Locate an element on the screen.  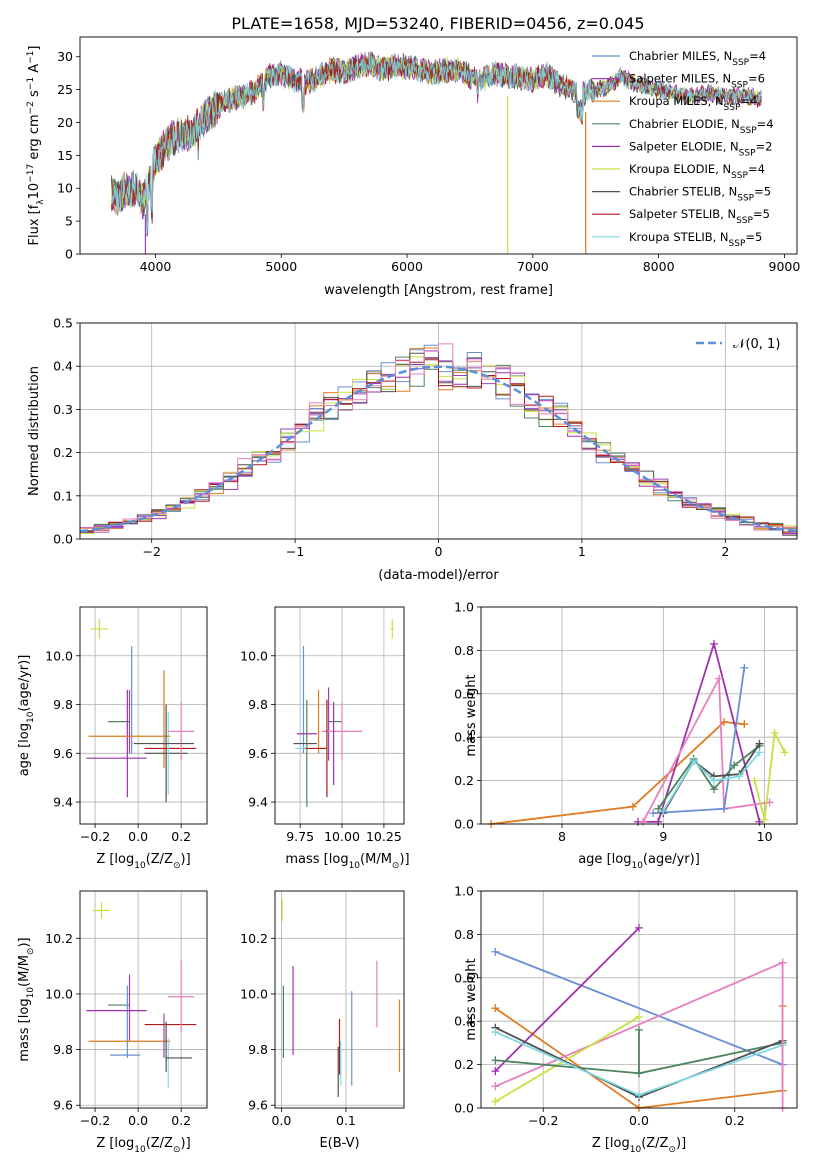
x-tick-label: 10.00 is located at coordinates (342, 836).